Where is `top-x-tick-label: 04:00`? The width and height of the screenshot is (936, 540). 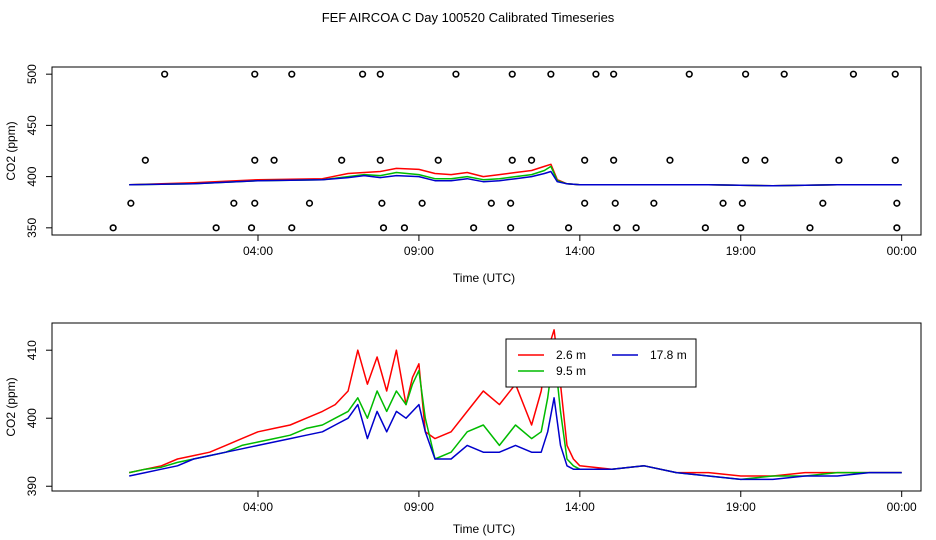
top-x-tick-label: 04:00 is located at coordinates (258, 251).